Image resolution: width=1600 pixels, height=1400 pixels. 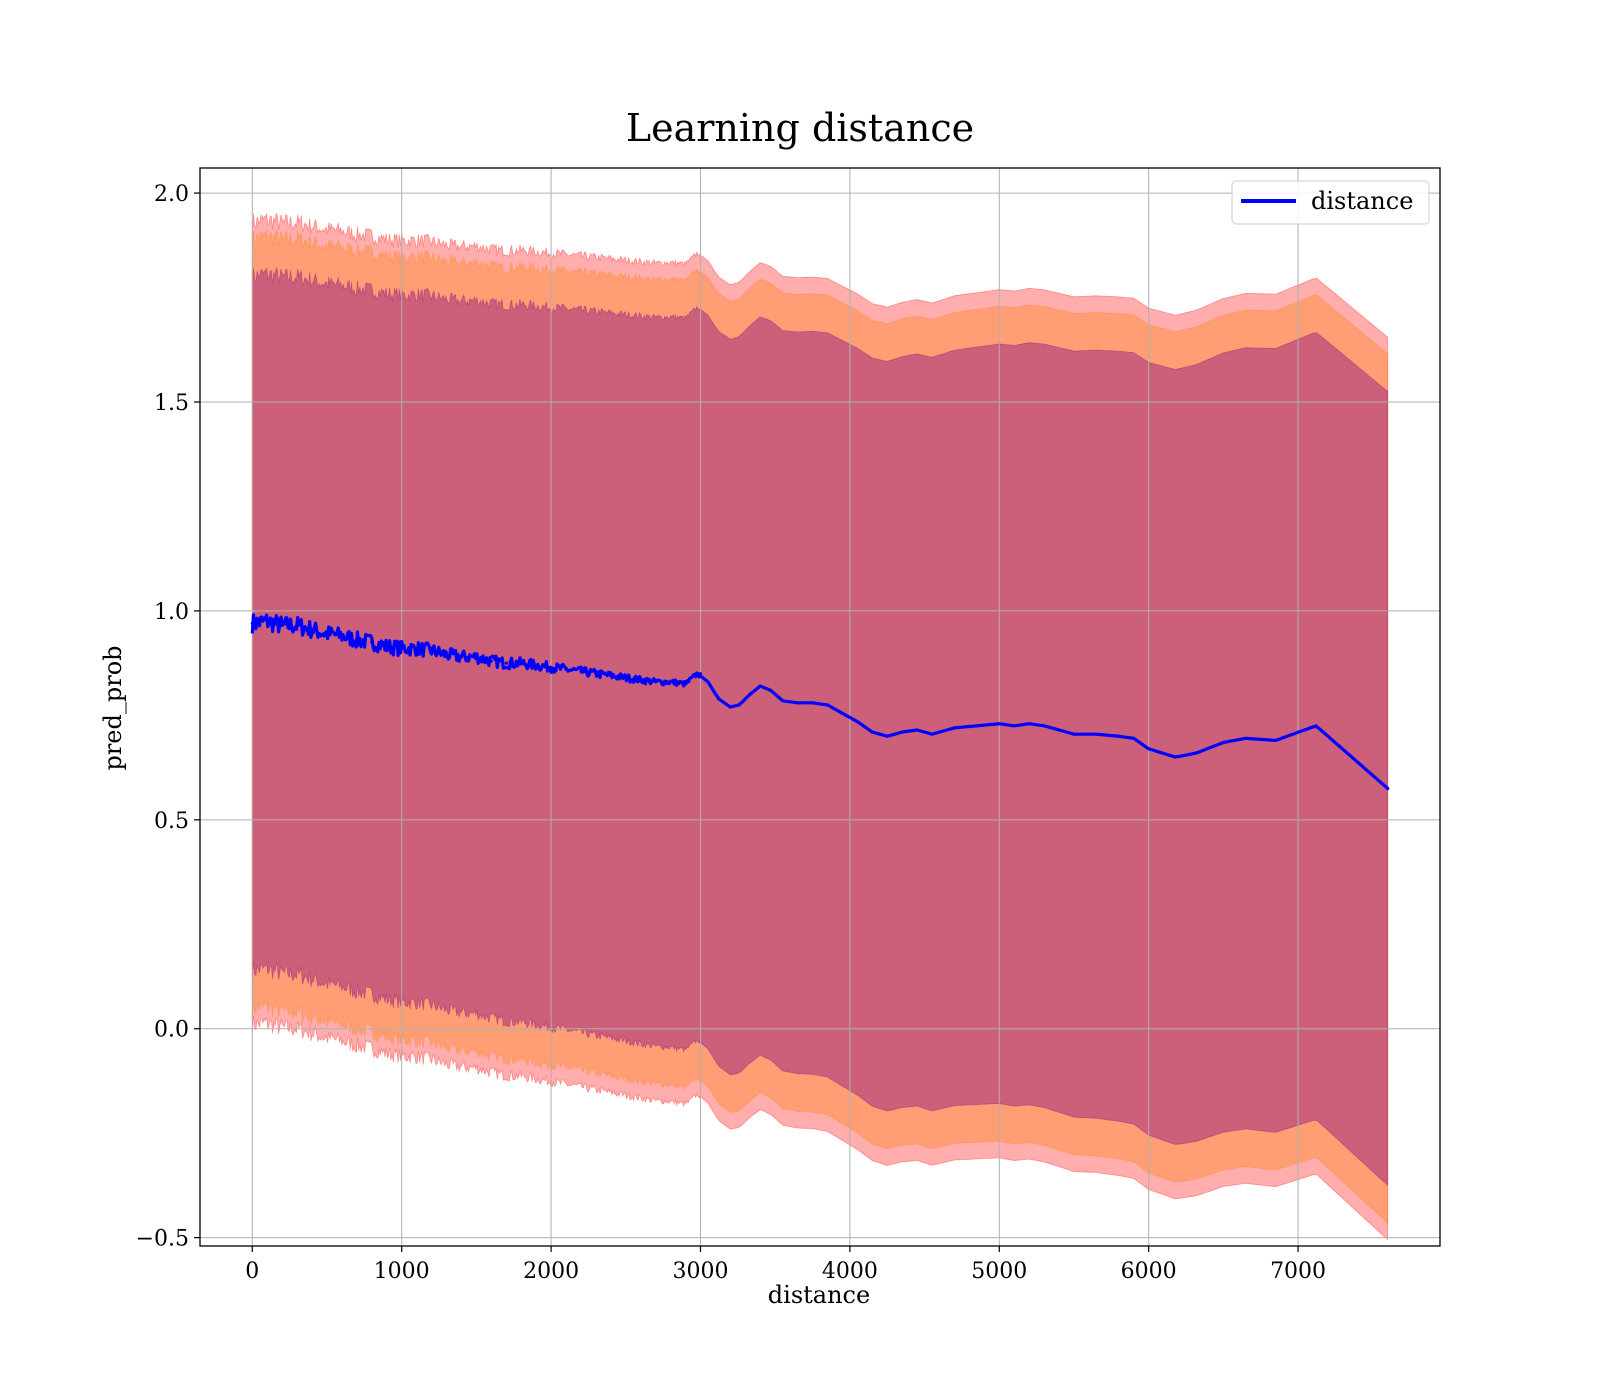 What do you see at coordinates (252, 1271) in the screenshot?
I see `x-tick-label: 0` at bounding box center [252, 1271].